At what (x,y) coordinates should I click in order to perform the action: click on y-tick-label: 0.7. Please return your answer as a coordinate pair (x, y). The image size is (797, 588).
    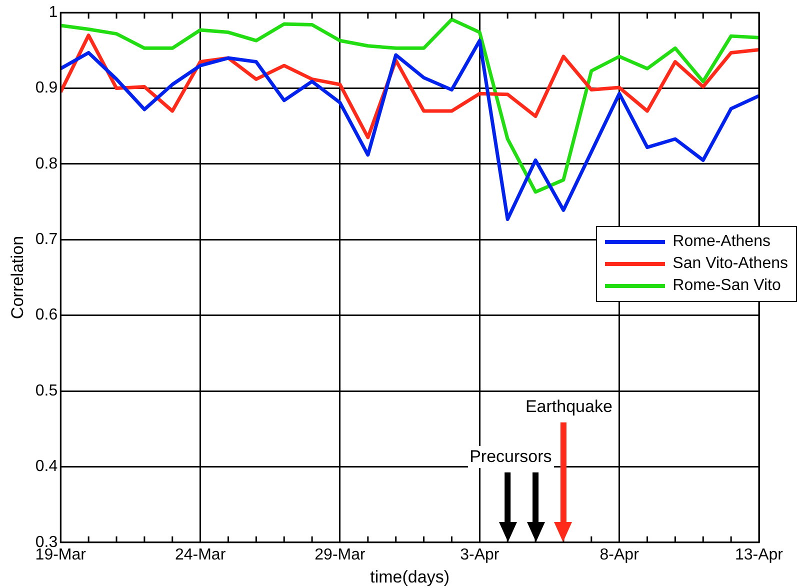
    Looking at the image, I should click on (46, 239).